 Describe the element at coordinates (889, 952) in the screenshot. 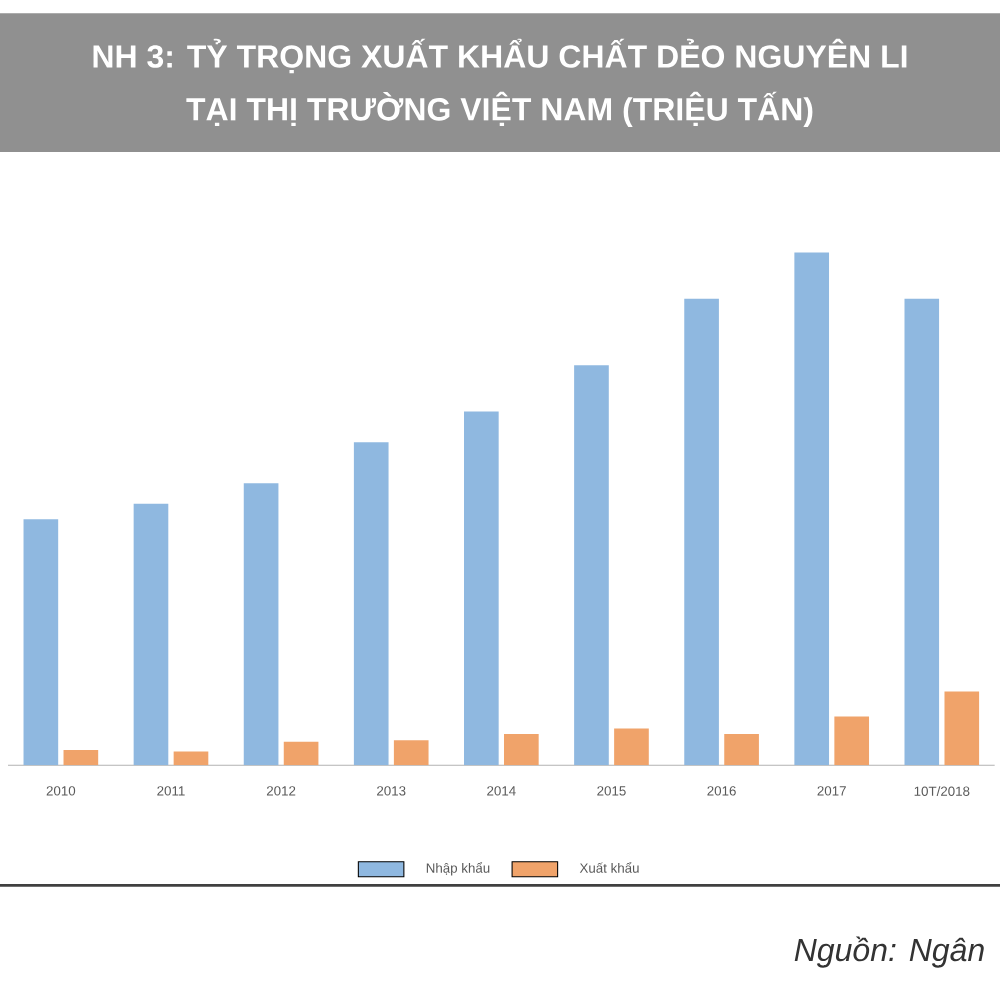

I see `text: Nguồn: Ngân` at that location.